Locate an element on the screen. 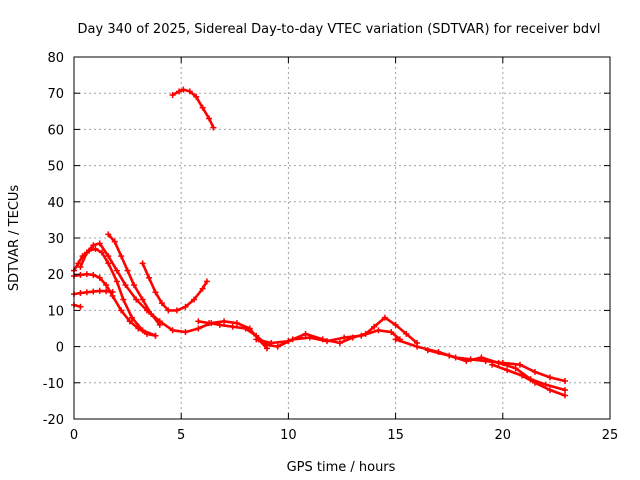  x-tick-label: 25 is located at coordinates (610, 435).